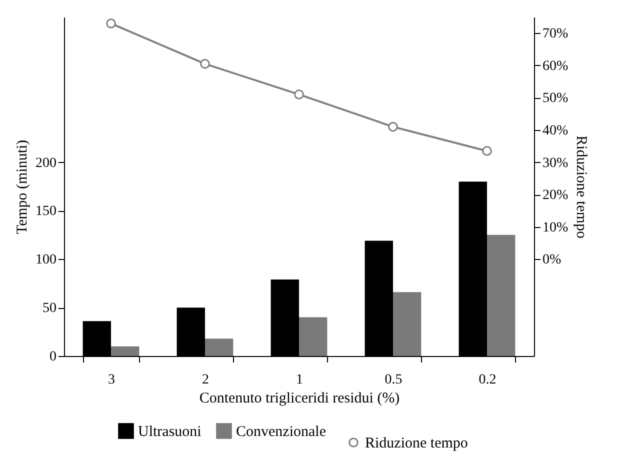 This screenshot has width=635, height=456. I want to click on x-tick-label: 1, so click(299, 380).